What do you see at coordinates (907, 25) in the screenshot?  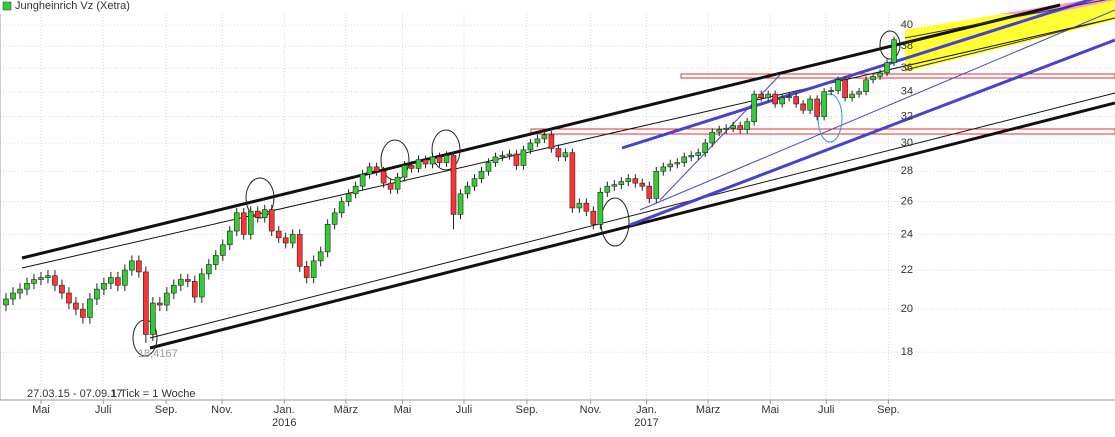 I see `y-tick-label: 40` at bounding box center [907, 25].